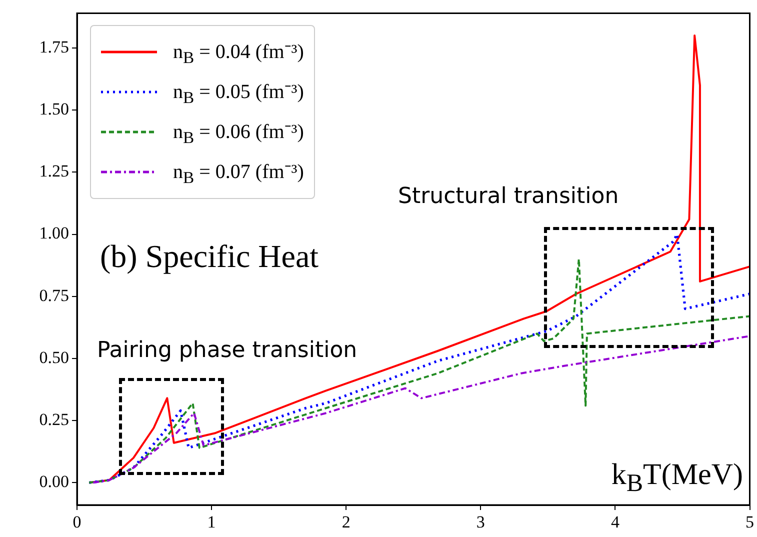 Image resolution: width=757 pixels, height=537 pixels. Describe the element at coordinates (211, 522) in the screenshot. I see `x-tick-label: 1` at that location.